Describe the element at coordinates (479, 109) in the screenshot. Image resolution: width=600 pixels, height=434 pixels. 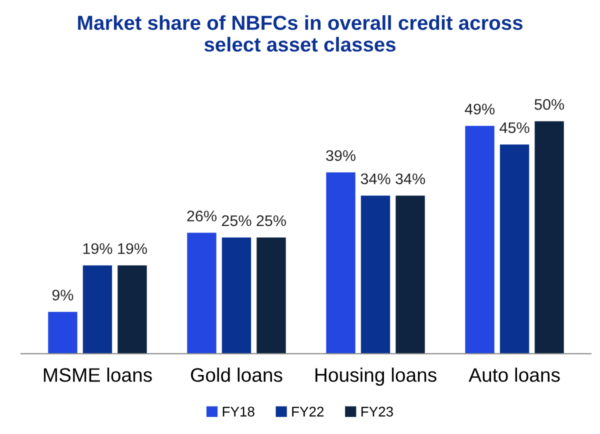
I see `data-label: 49%` at that location.